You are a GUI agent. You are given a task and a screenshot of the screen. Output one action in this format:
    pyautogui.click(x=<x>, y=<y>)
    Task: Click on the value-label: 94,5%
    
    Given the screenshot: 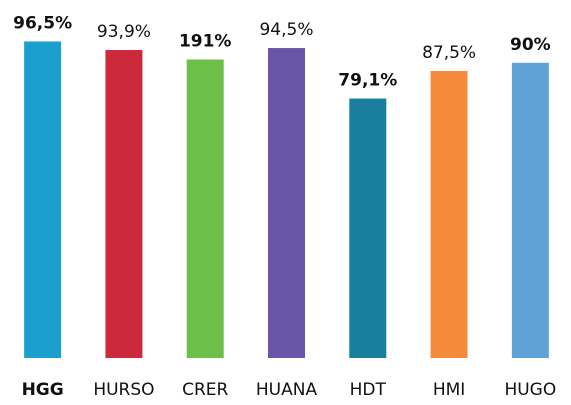 What is the action you would take?
    pyautogui.click(x=286, y=30)
    